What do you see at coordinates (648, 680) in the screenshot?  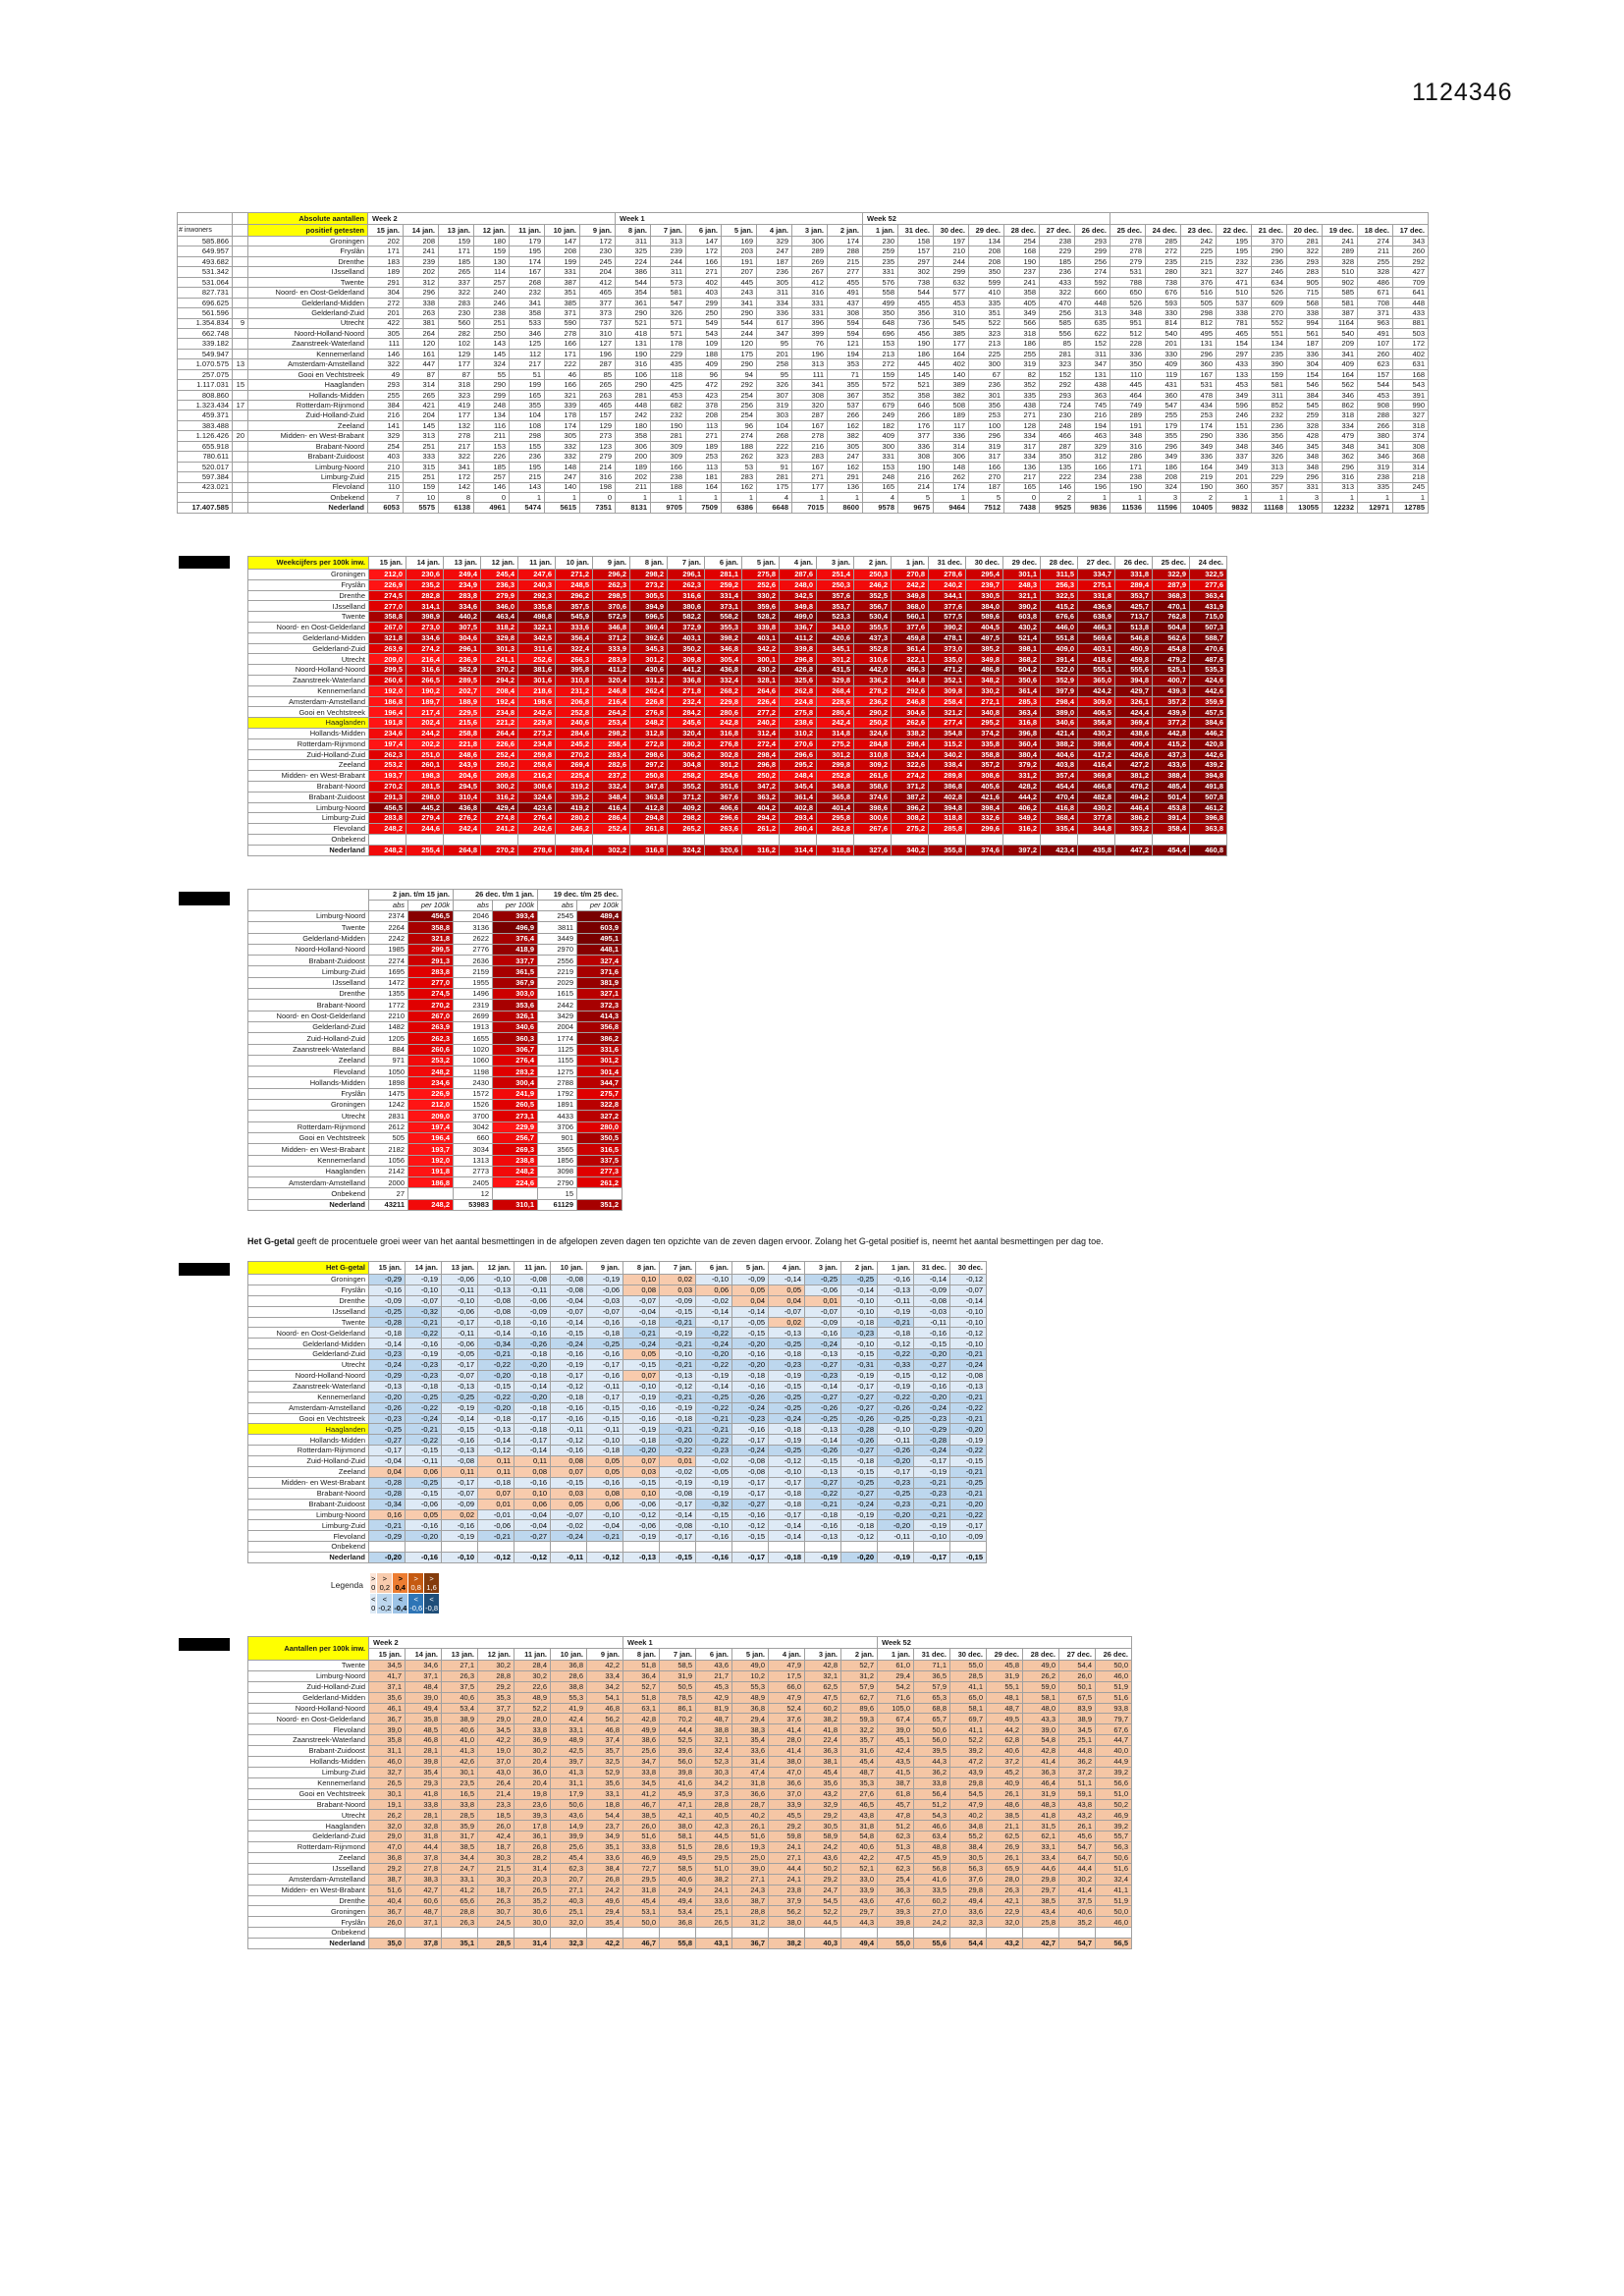 I see `cell: 331,2` at bounding box center [648, 680].